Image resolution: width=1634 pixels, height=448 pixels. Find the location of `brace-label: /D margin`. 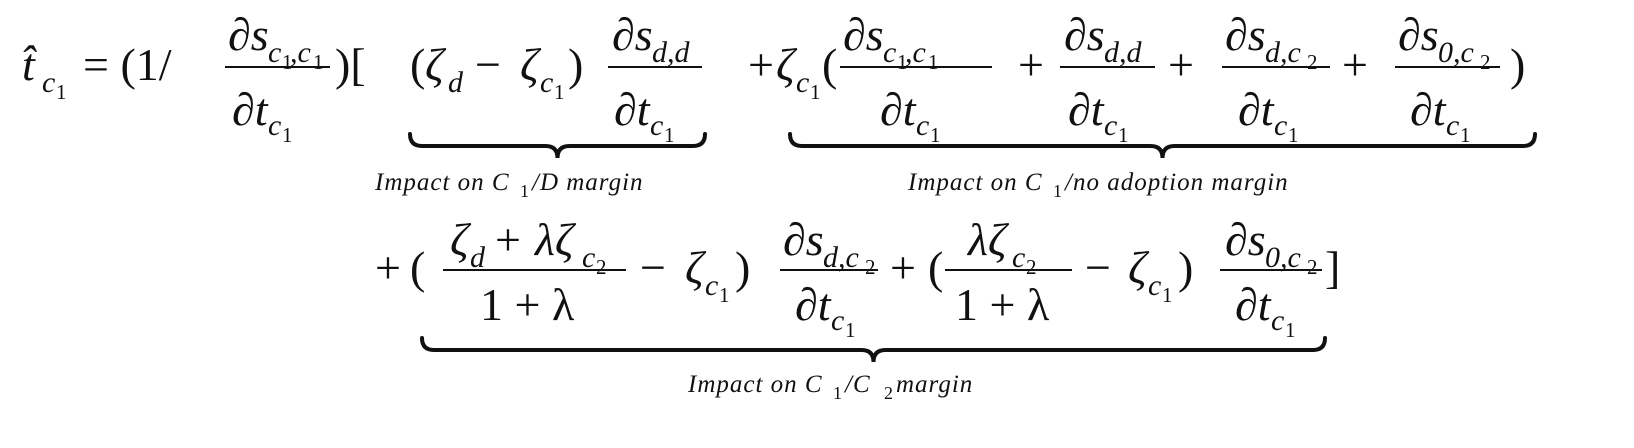

brace-label: /D margin is located at coordinates (587, 182).